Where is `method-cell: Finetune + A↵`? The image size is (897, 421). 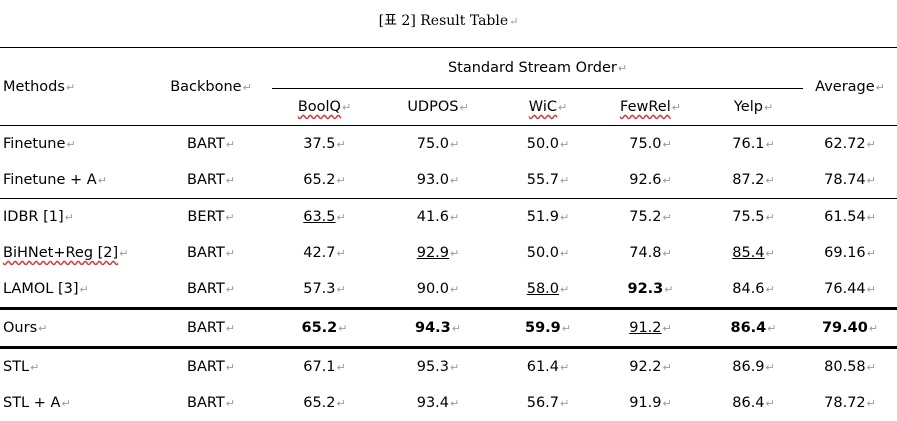 method-cell: Finetune + A↵ is located at coordinates (55, 180).